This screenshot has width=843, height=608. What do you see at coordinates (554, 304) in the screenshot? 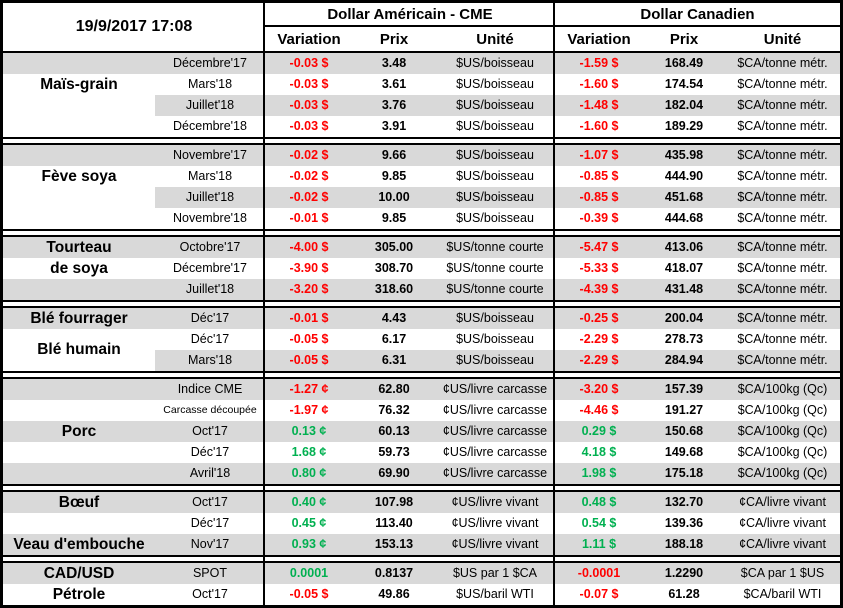
I see `column-divider-ca` at bounding box center [554, 304].